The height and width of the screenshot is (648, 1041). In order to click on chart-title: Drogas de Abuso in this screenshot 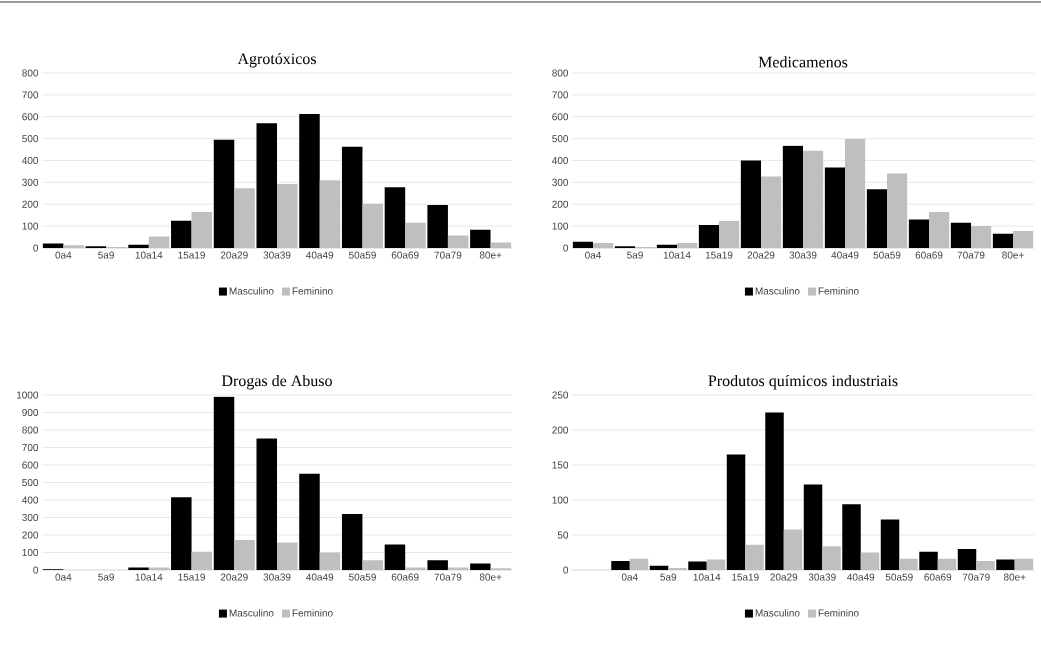, I will do `click(276, 382)`.